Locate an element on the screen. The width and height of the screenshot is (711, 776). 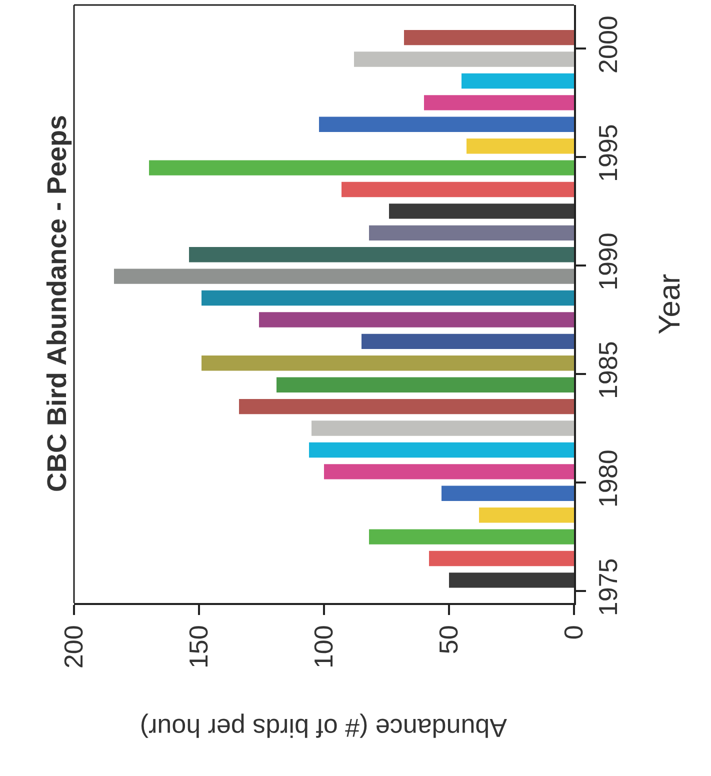
x-tick-label: 200 is located at coordinates (73, 647).